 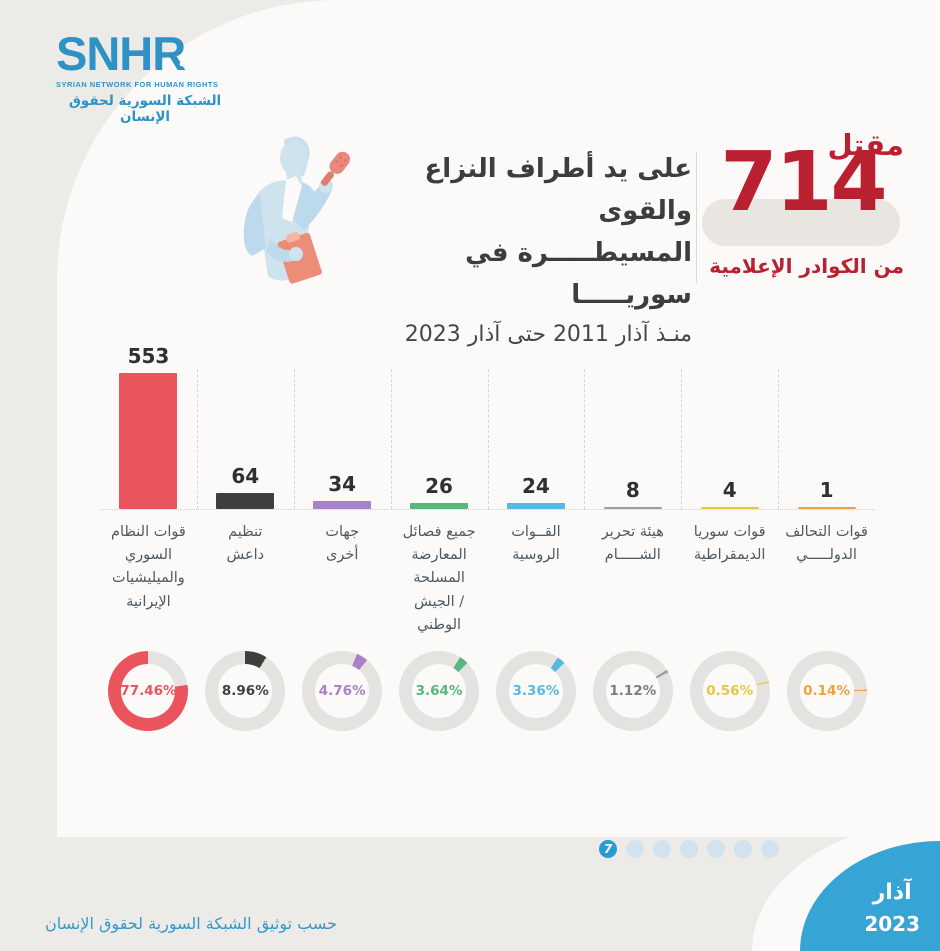 What do you see at coordinates (145, 109) in the screenshot?
I see `logo-subtitle-ar: الشبكة السورية لحقوق الإنسان` at bounding box center [145, 109].